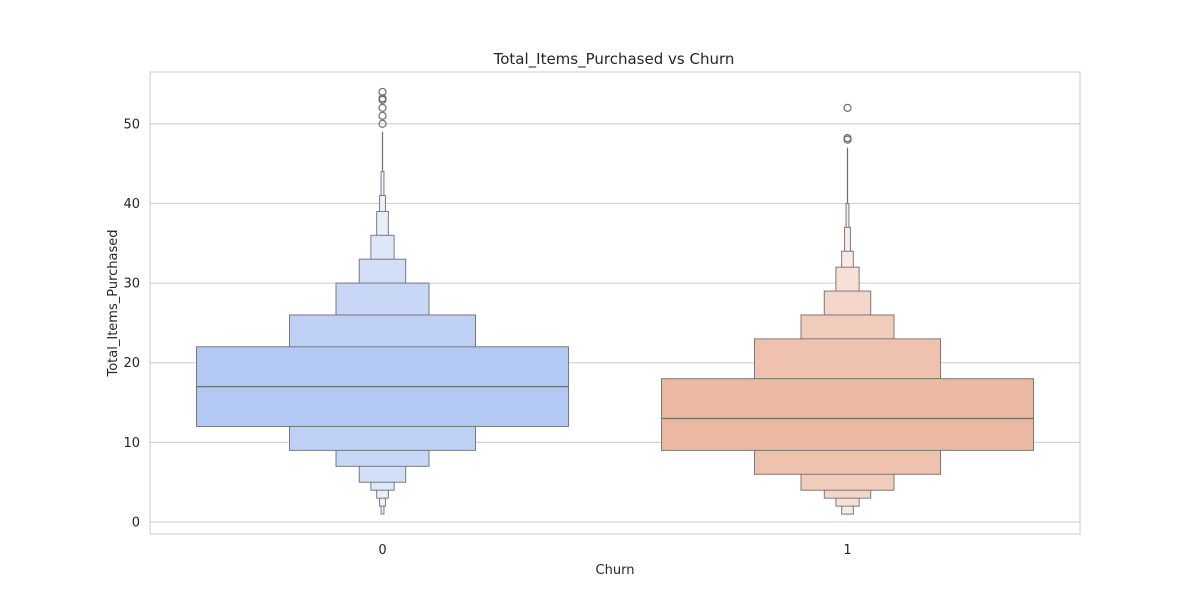 This screenshot has height=600, width=1200. I want to click on y-tick-label: 10, so click(131, 443).